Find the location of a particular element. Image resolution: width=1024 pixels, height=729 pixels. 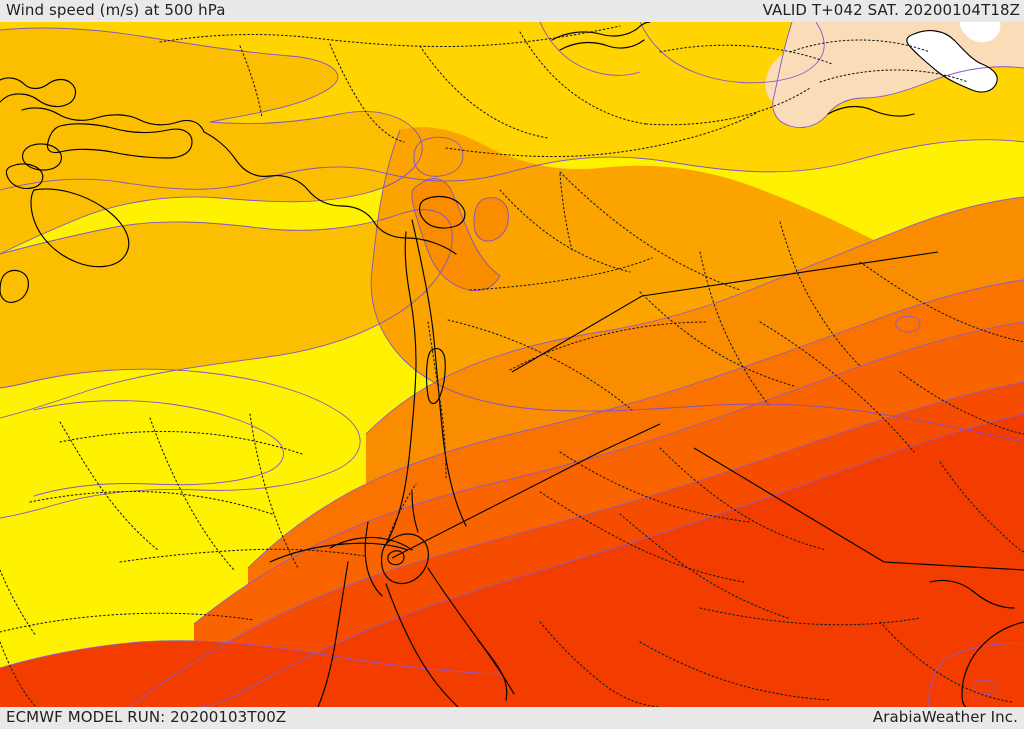

border-gulf-states is located at coordinates (946, 662).